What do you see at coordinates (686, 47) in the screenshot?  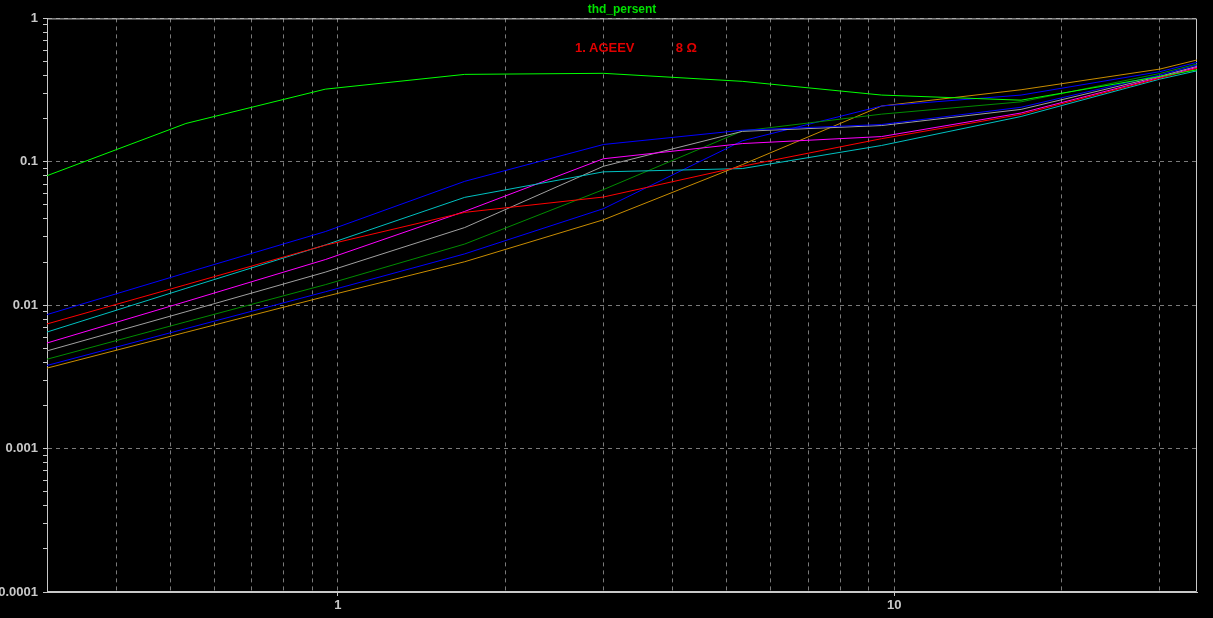 I see `annotation: 8 Ω` at bounding box center [686, 47].